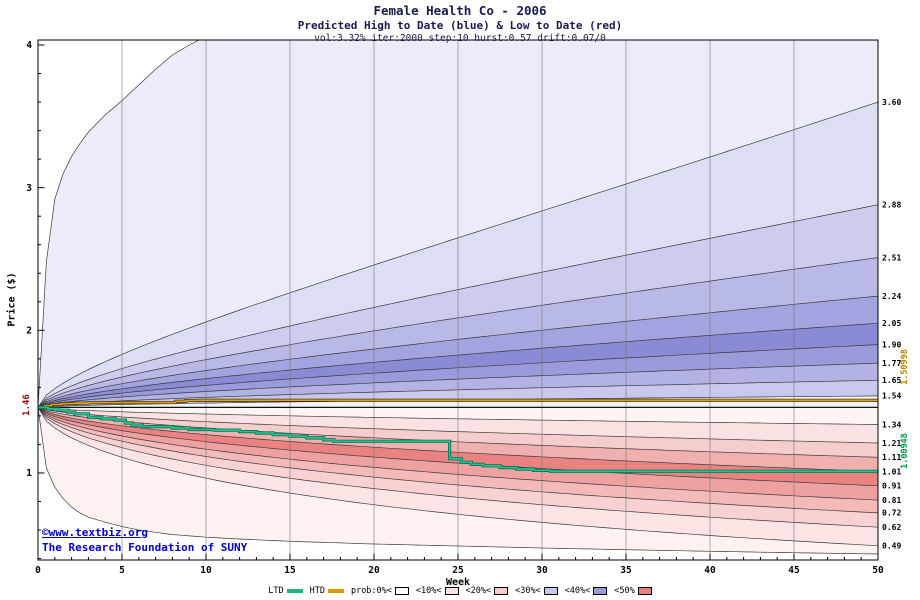 The height and width of the screenshot is (600, 920). Describe the element at coordinates (29, 473) in the screenshot. I see `y-tick-label: 1` at that location.